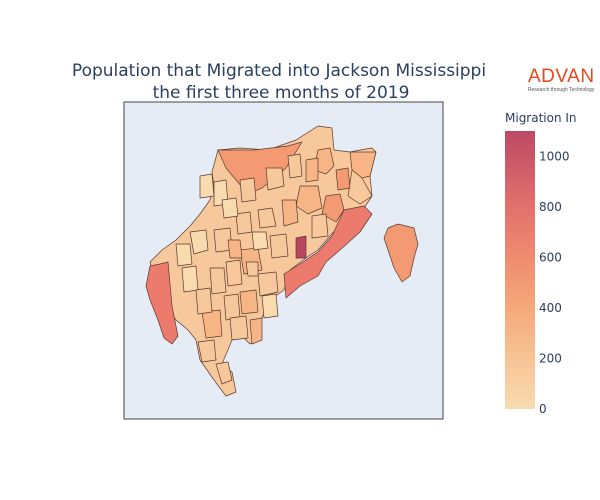  What do you see at coordinates (550, 257) in the screenshot?
I see `colorbar-tick-label: 600` at bounding box center [550, 257].